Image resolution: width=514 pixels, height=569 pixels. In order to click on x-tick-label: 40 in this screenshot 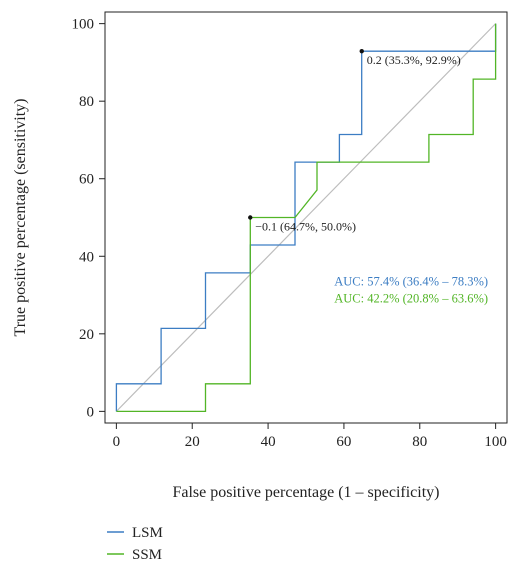, I will do `click(268, 442)`.